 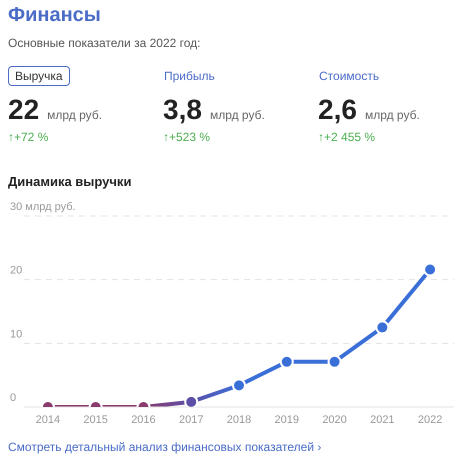 I want to click on x-tick-label: 2016, so click(x=143, y=420).